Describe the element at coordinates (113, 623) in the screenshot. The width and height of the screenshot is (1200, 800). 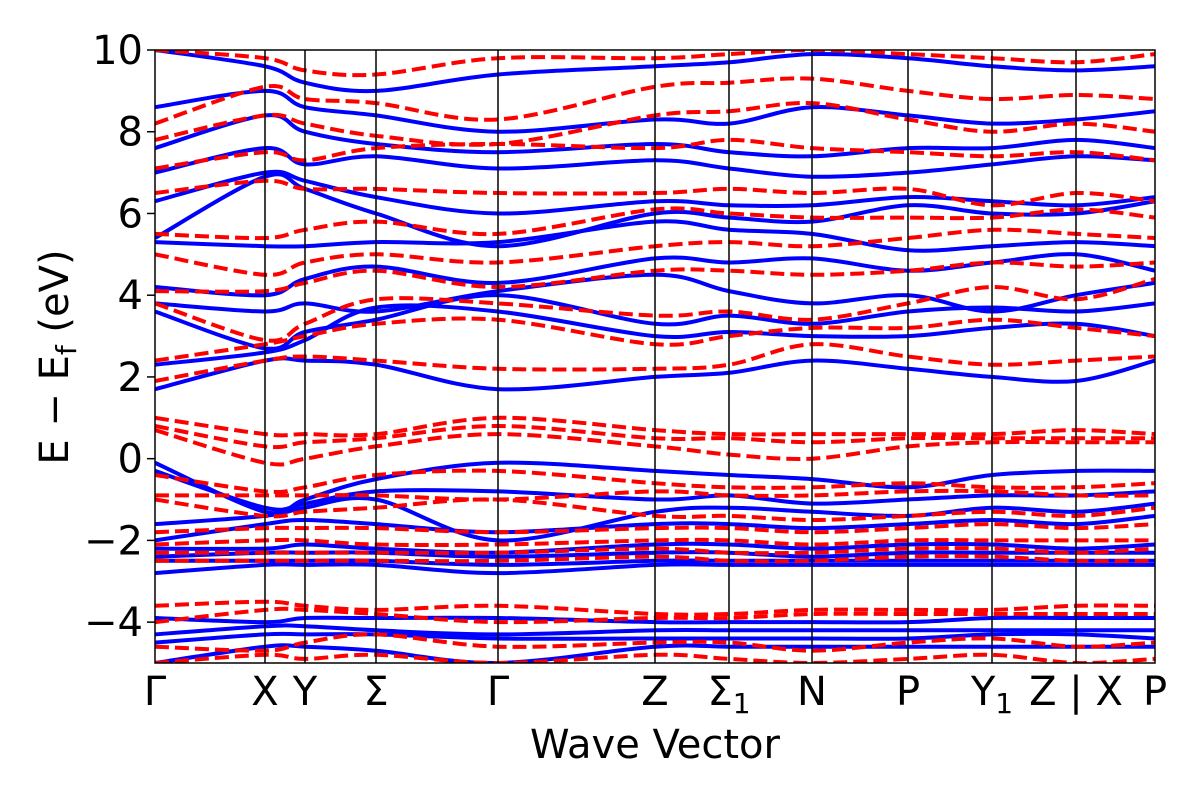
I see `y-tick-label-7: −4` at that location.